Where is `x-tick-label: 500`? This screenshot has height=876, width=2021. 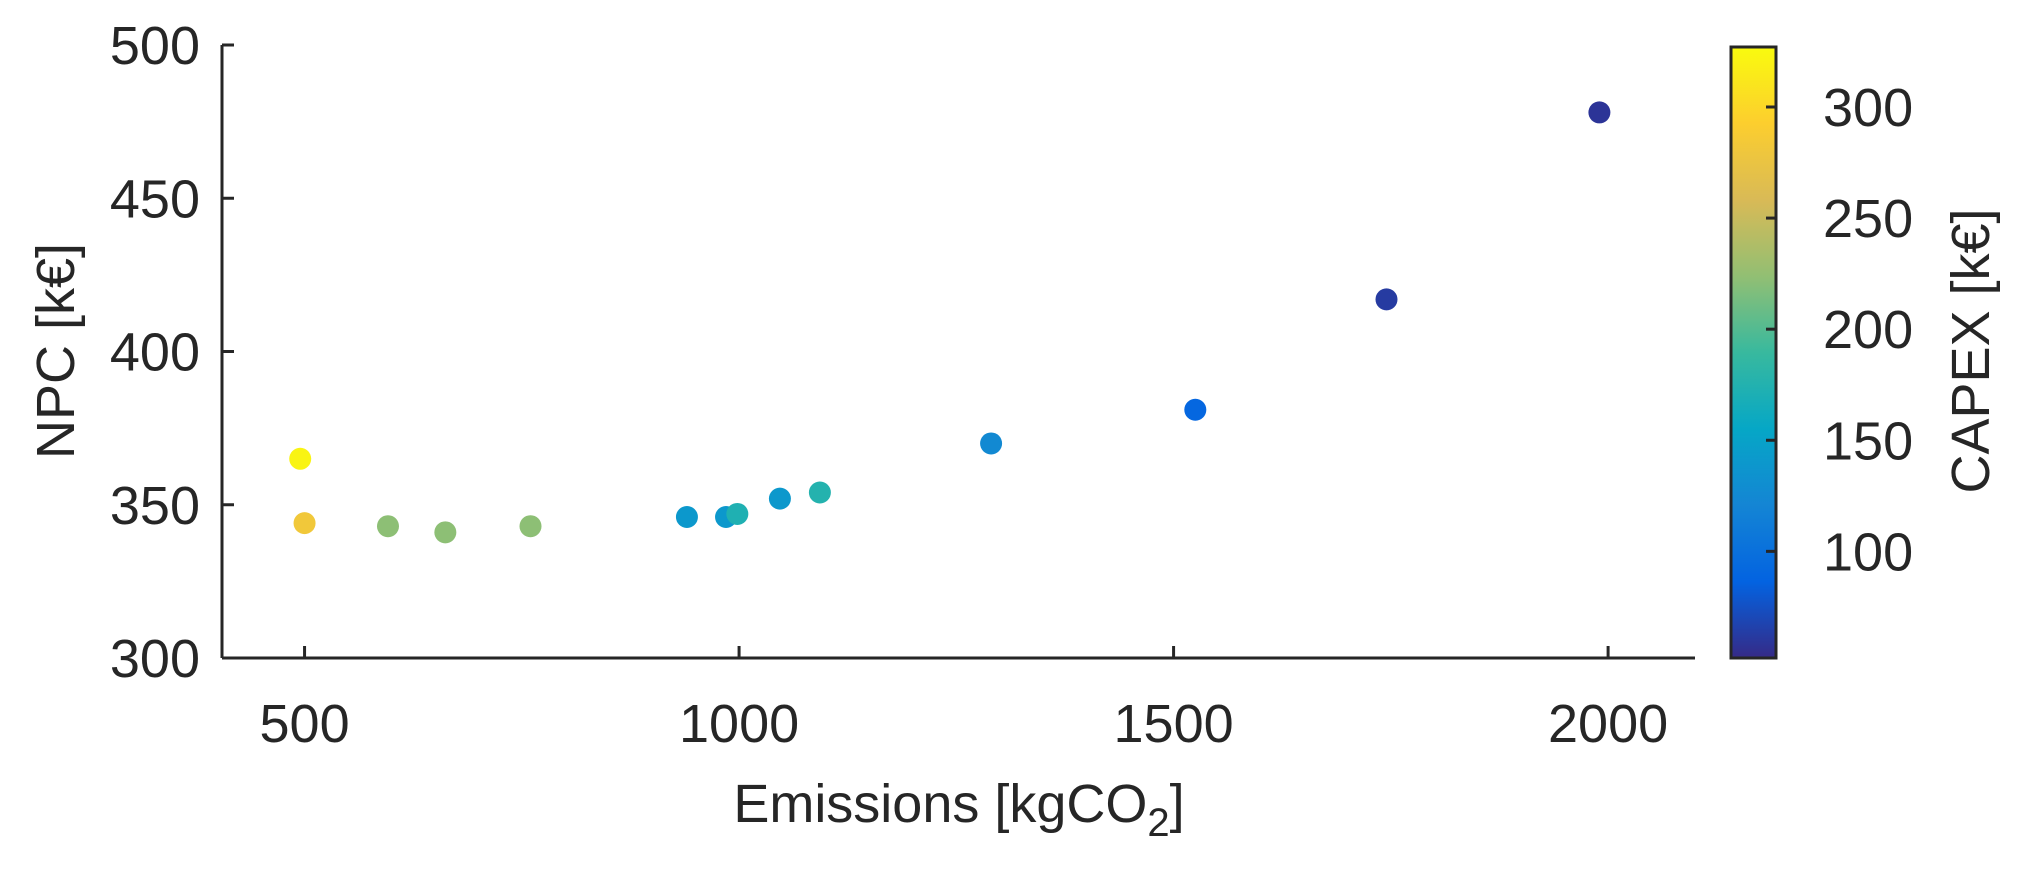 x-tick-label: 500 is located at coordinates (305, 724).